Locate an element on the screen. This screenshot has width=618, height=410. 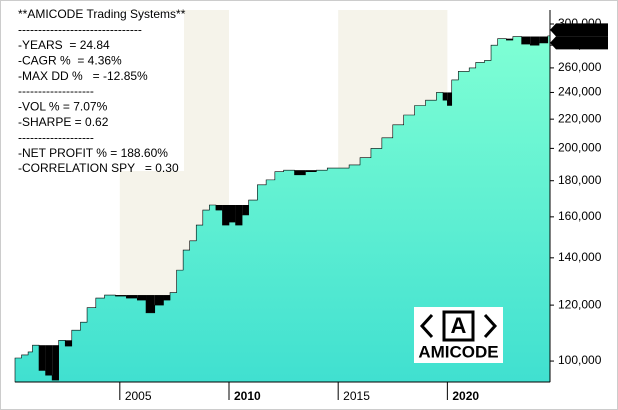
x-tick-label: 2015 is located at coordinates (356, 396).